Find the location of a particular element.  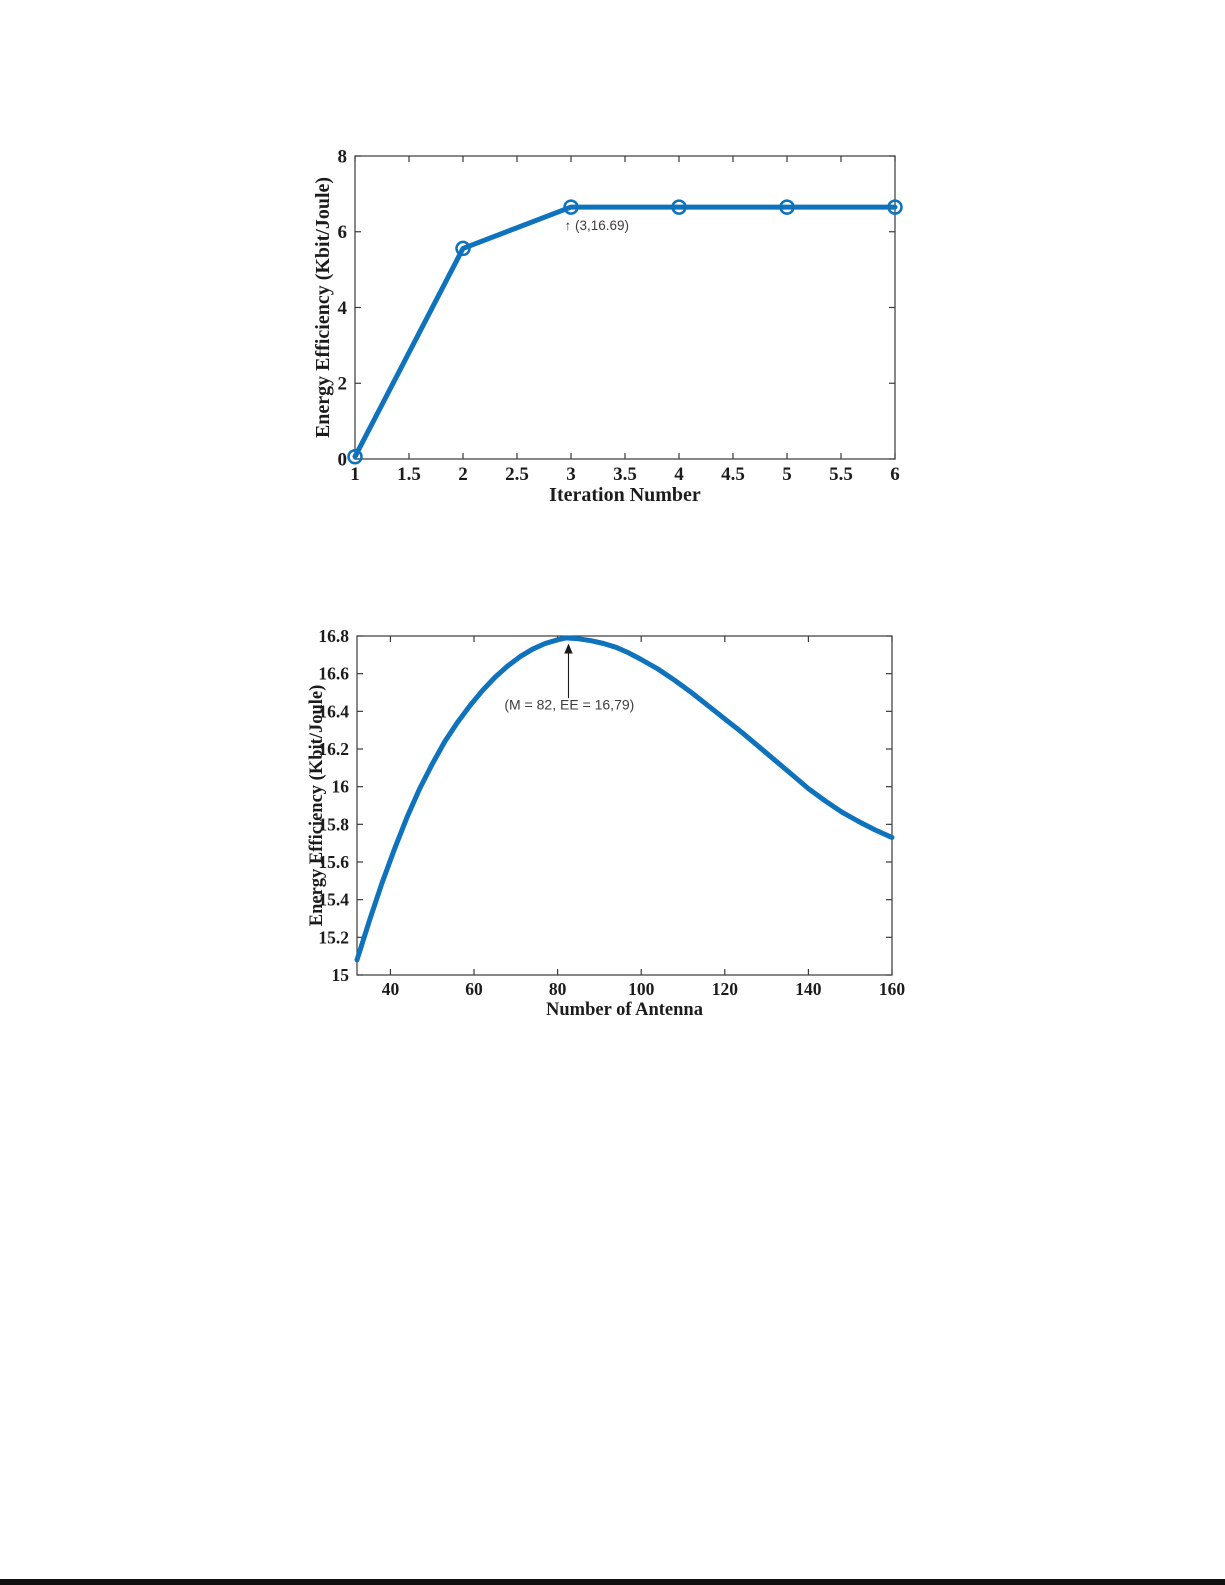

y-tick-label: 15.2 is located at coordinates (333, 937).